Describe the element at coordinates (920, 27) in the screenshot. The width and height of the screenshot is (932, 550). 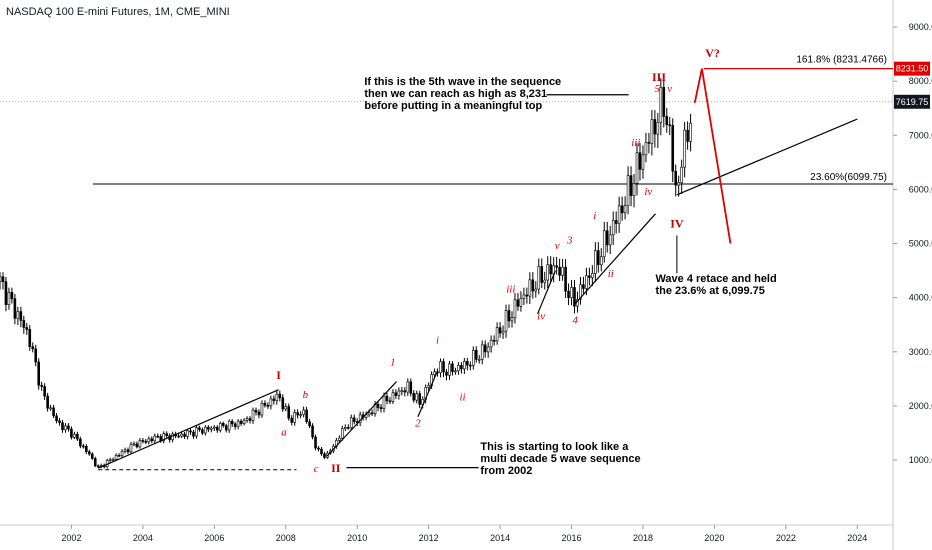
I see `y-tick-label: 9000.00` at that location.